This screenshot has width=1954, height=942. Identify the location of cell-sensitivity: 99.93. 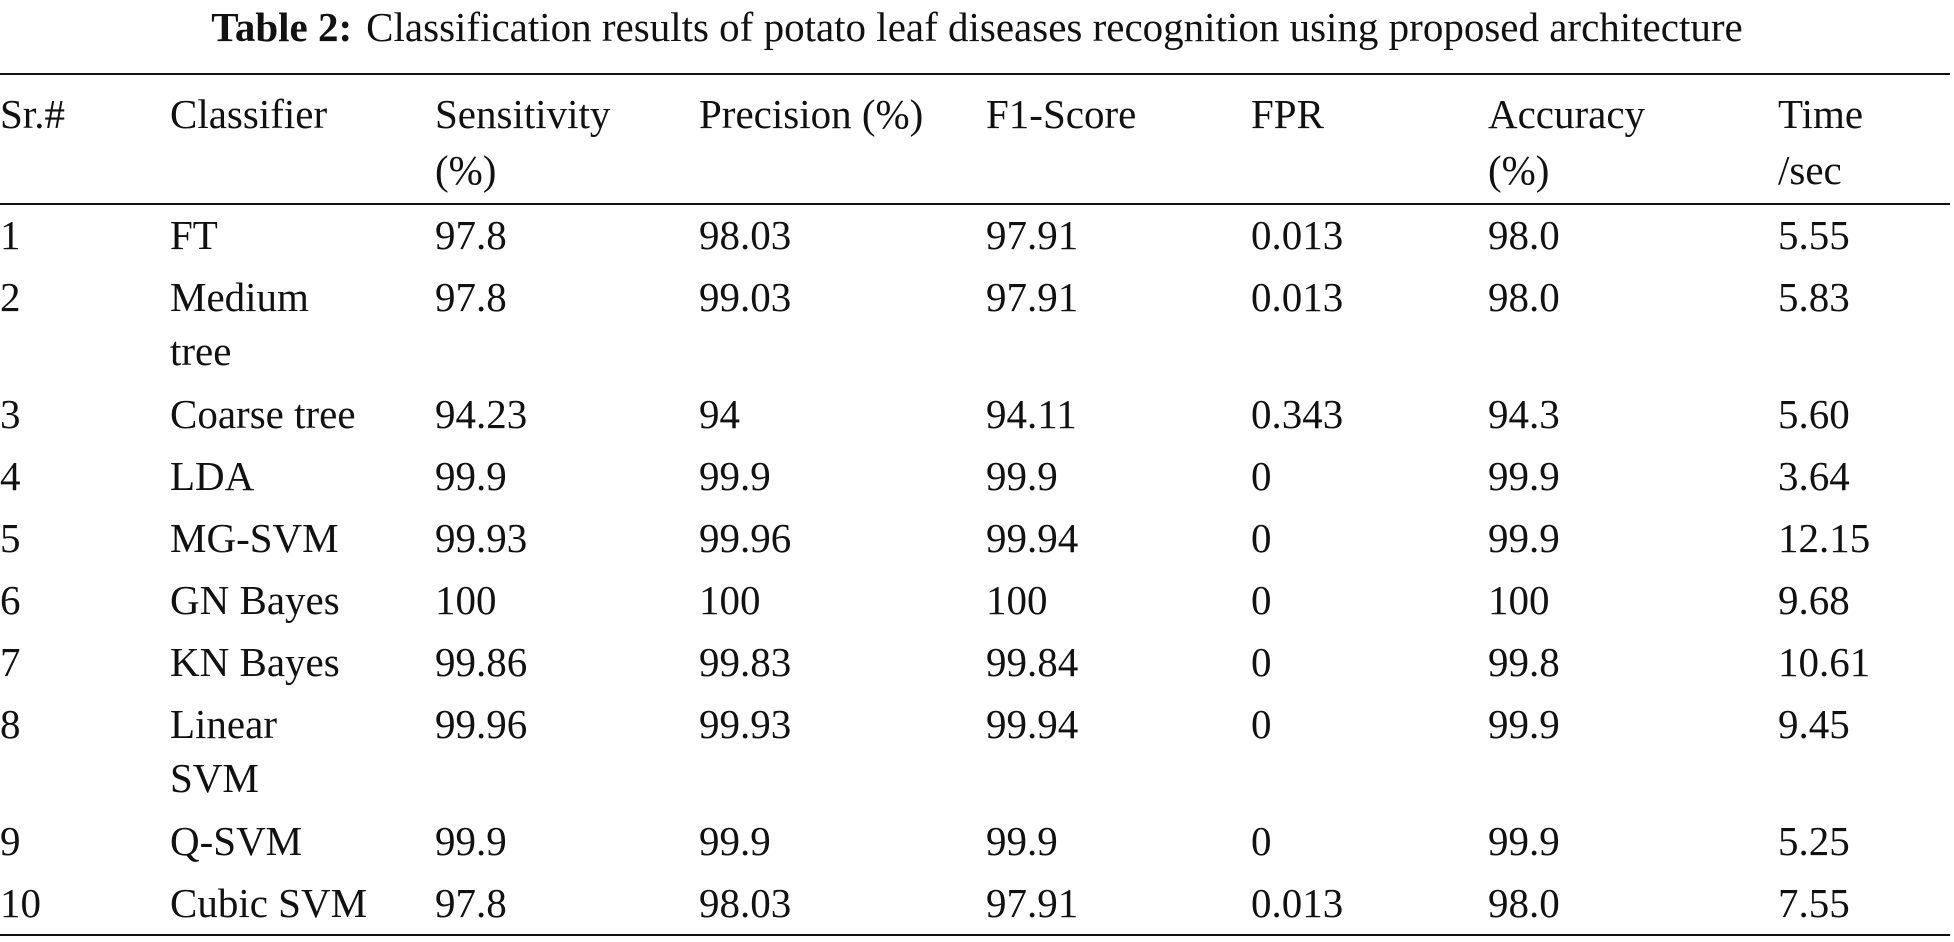
(481, 538).